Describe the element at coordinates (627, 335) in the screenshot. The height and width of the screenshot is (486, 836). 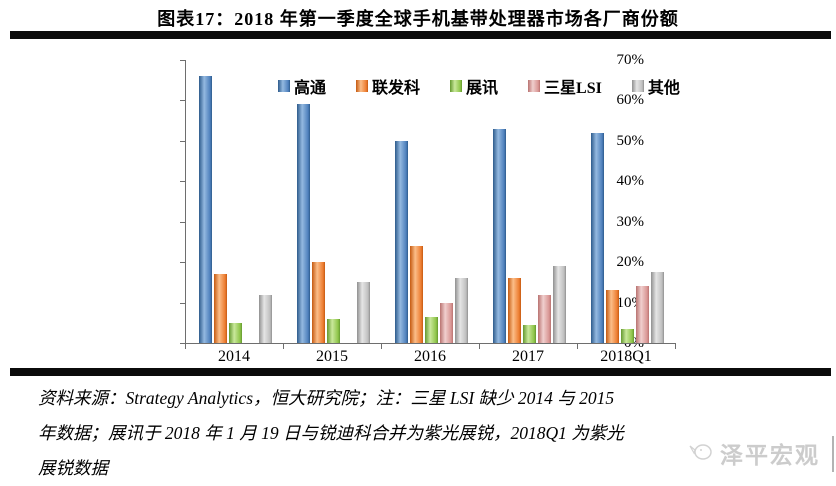
I see `bar-展讯-2018Q1` at that location.